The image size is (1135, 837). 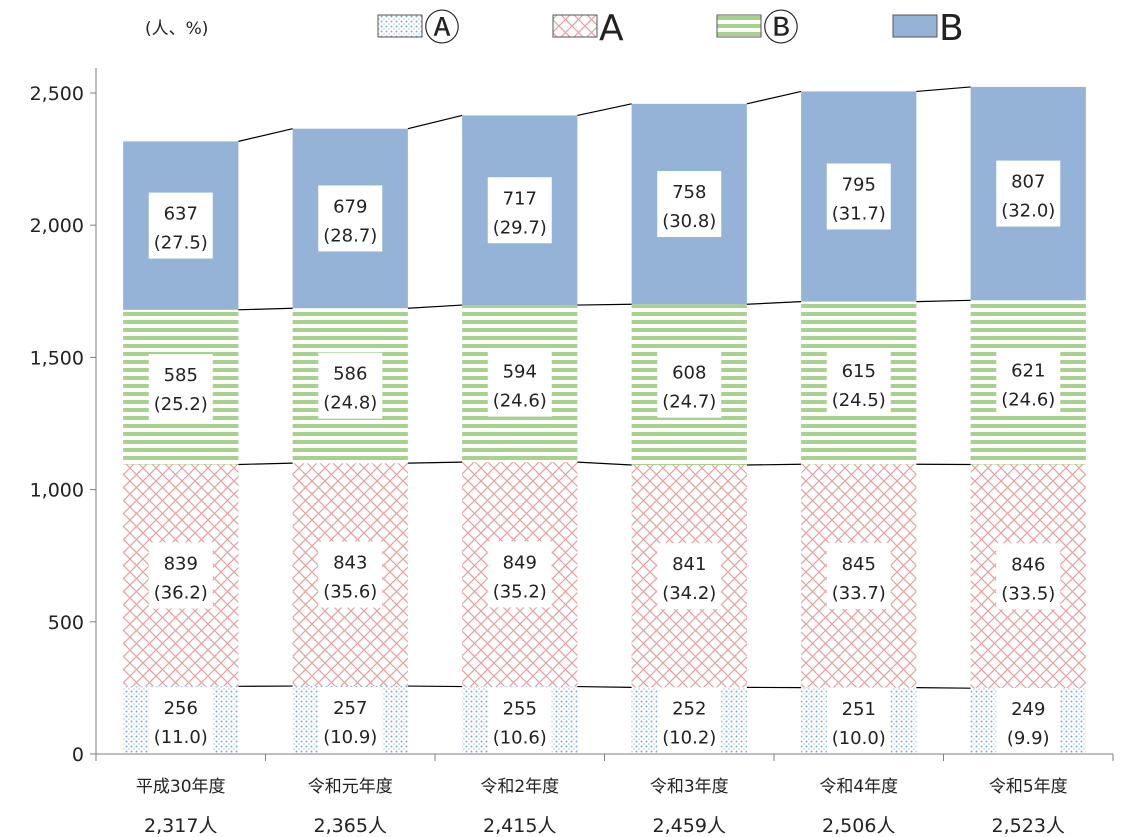 What do you see at coordinates (611, 28) in the screenshot?
I see `legend-label: A` at bounding box center [611, 28].